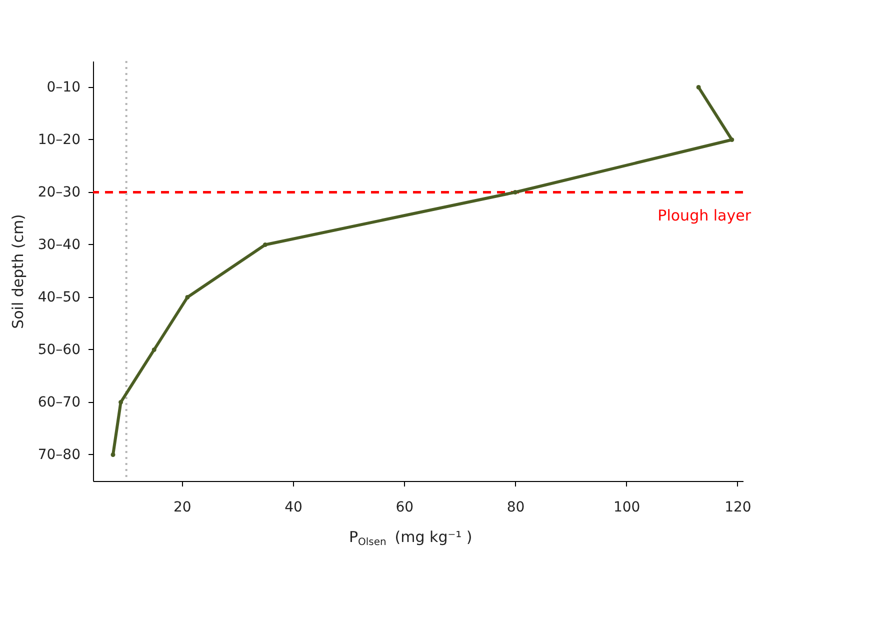 The width and height of the screenshot is (876, 630). What do you see at coordinates (626, 508) in the screenshot?
I see `x-tick-label: 100` at bounding box center [626, 508].